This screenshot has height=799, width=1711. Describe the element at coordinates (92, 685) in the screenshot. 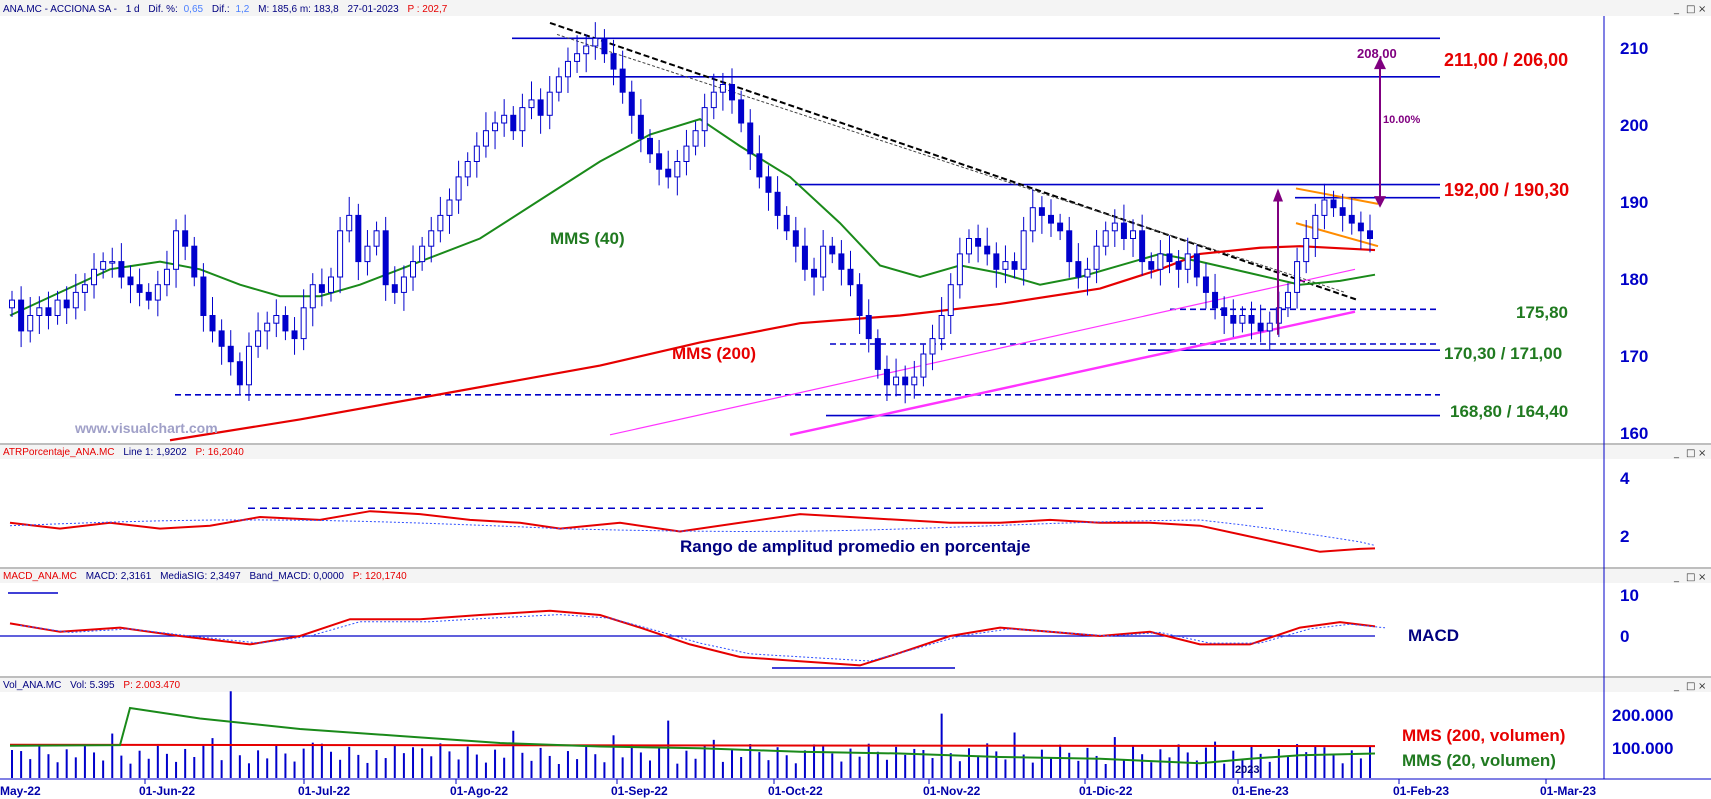

I see `vol-header: Vol_ANA.MC Vol: 5.395 P: 2.003.470` at that location.